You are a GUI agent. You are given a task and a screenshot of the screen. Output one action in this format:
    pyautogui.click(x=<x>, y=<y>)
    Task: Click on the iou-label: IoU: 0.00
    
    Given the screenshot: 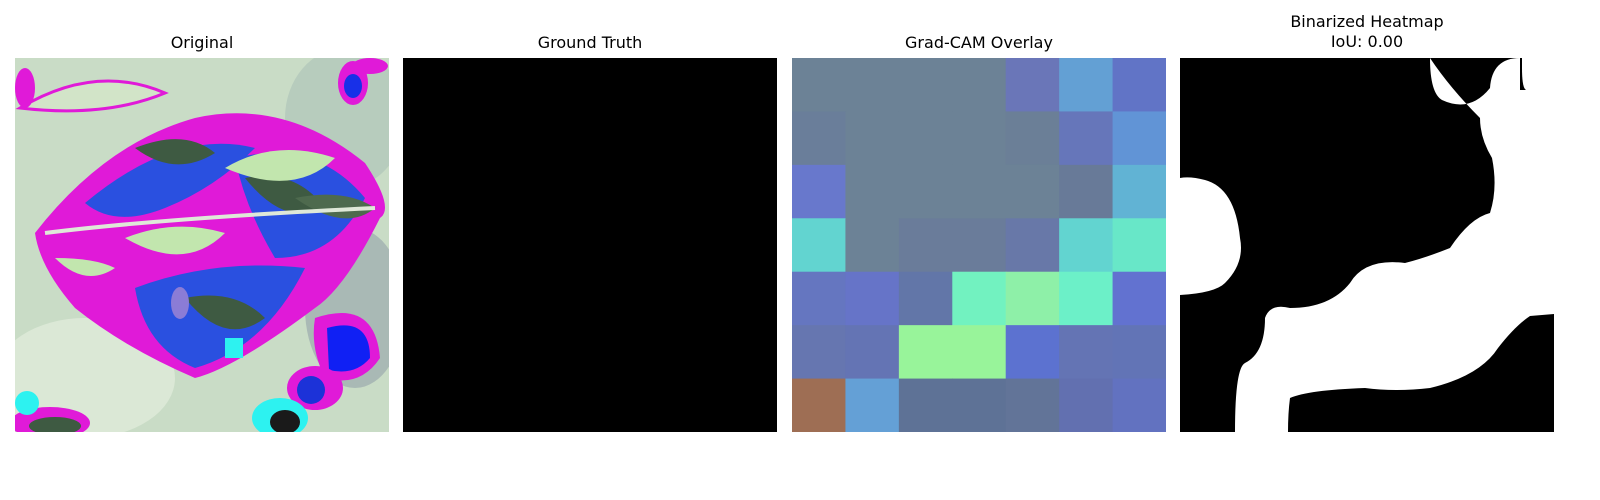 What is the action you would take?
    pyautogui.click(x=1367, y=41)
    